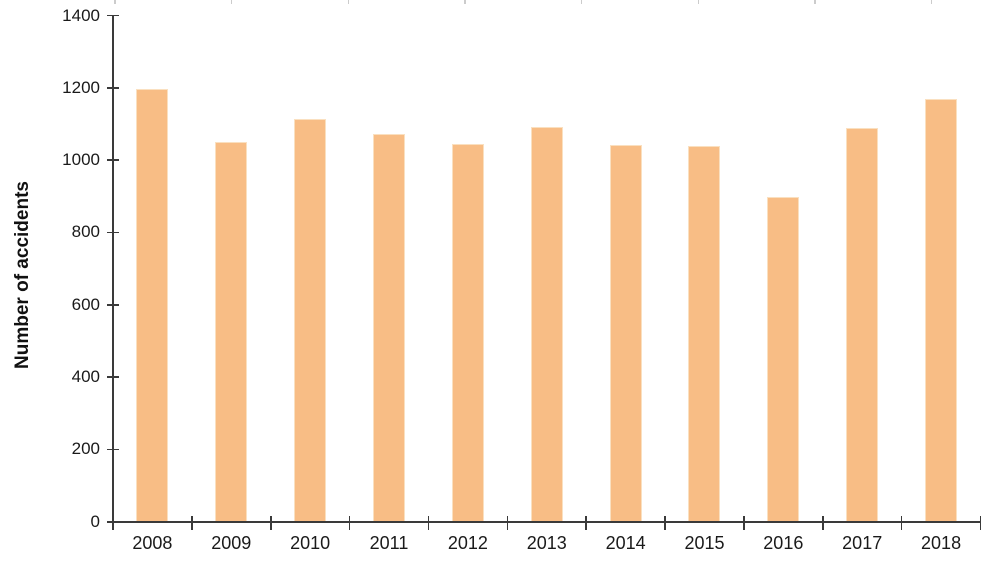 The width and height of the screenshot is (1000, 566). What do you see at coordinates (467, 333) in the screenshot?
I see `bar-2012` at bounding box center [467, 333].